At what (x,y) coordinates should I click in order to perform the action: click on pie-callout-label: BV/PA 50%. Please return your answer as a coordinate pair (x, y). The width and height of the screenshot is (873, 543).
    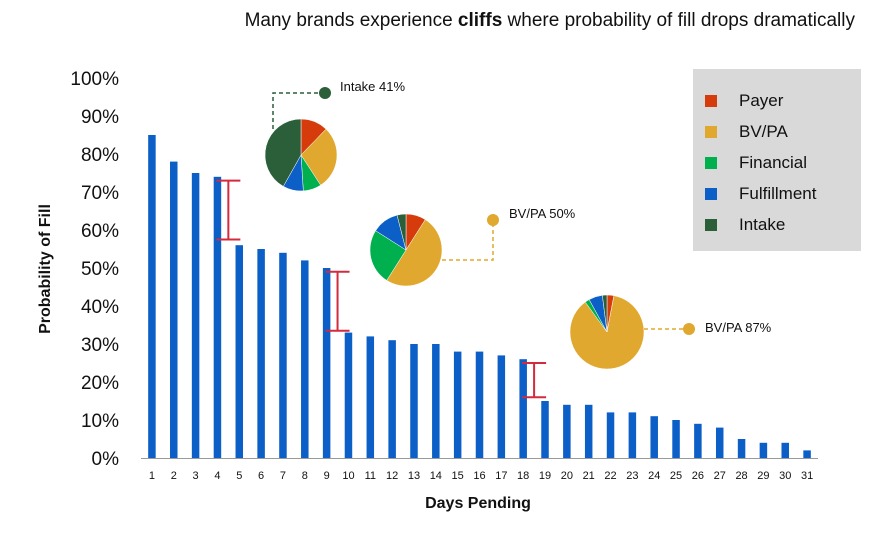
    Looking at the image, I should click on (542, 213).